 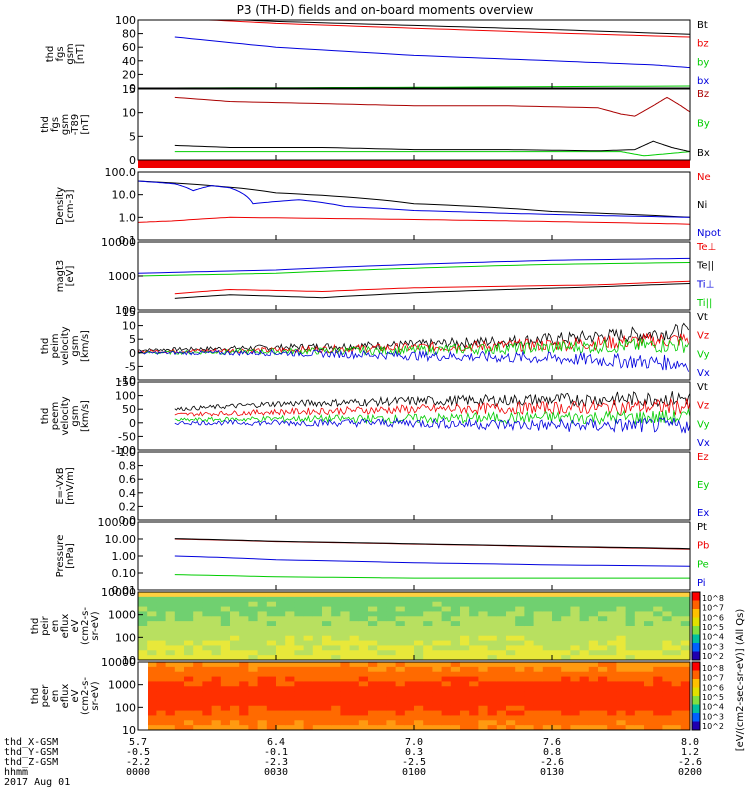 What do you see at coordinates (129, 113) in the screenshot?
I see `ytick-label: 10` at bounding box center [129, 113].